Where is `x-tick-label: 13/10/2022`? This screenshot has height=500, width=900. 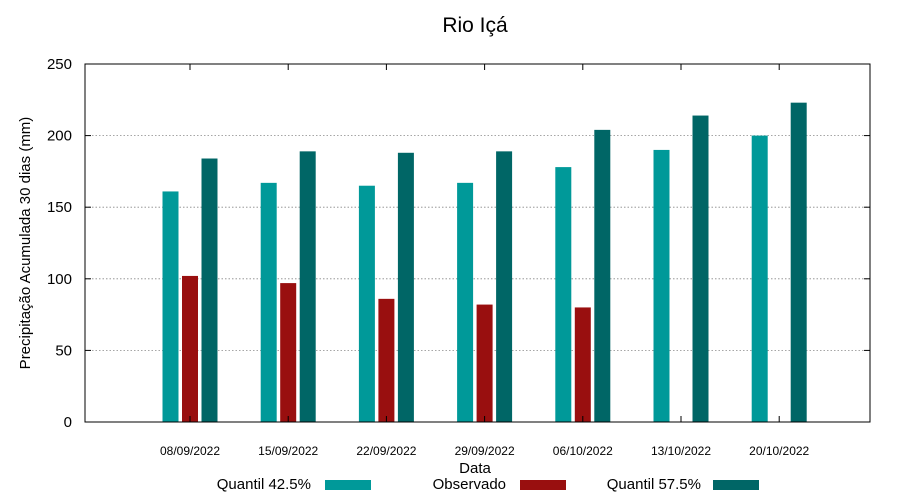 x-tick-label: 13/10/2022 is located at coordinates (681, 451).